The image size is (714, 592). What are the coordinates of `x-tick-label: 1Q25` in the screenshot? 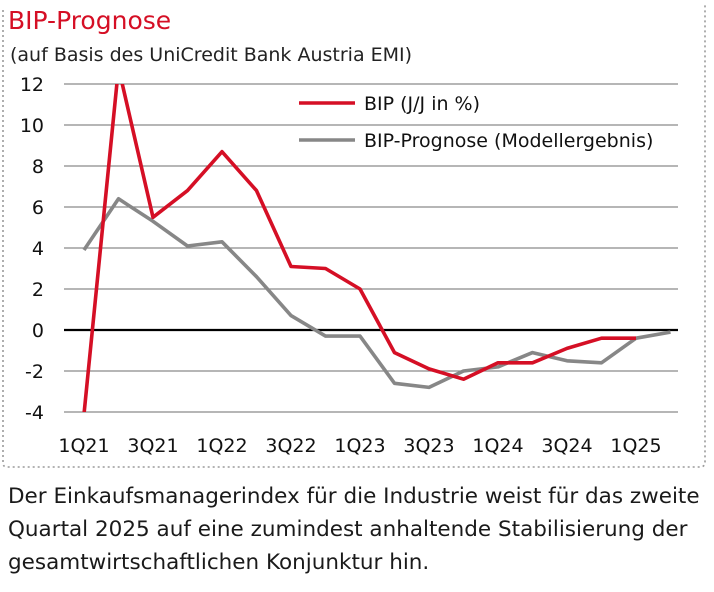 It's located at (635, 446).